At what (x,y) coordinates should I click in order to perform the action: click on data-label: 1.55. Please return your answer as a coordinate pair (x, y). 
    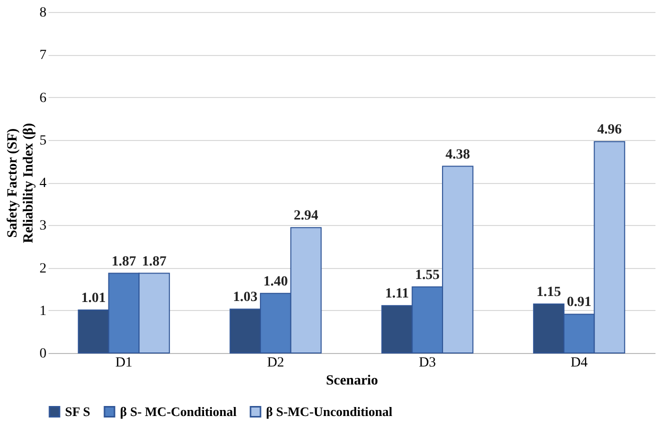
    Looking at the image, I should click on (427, 275).